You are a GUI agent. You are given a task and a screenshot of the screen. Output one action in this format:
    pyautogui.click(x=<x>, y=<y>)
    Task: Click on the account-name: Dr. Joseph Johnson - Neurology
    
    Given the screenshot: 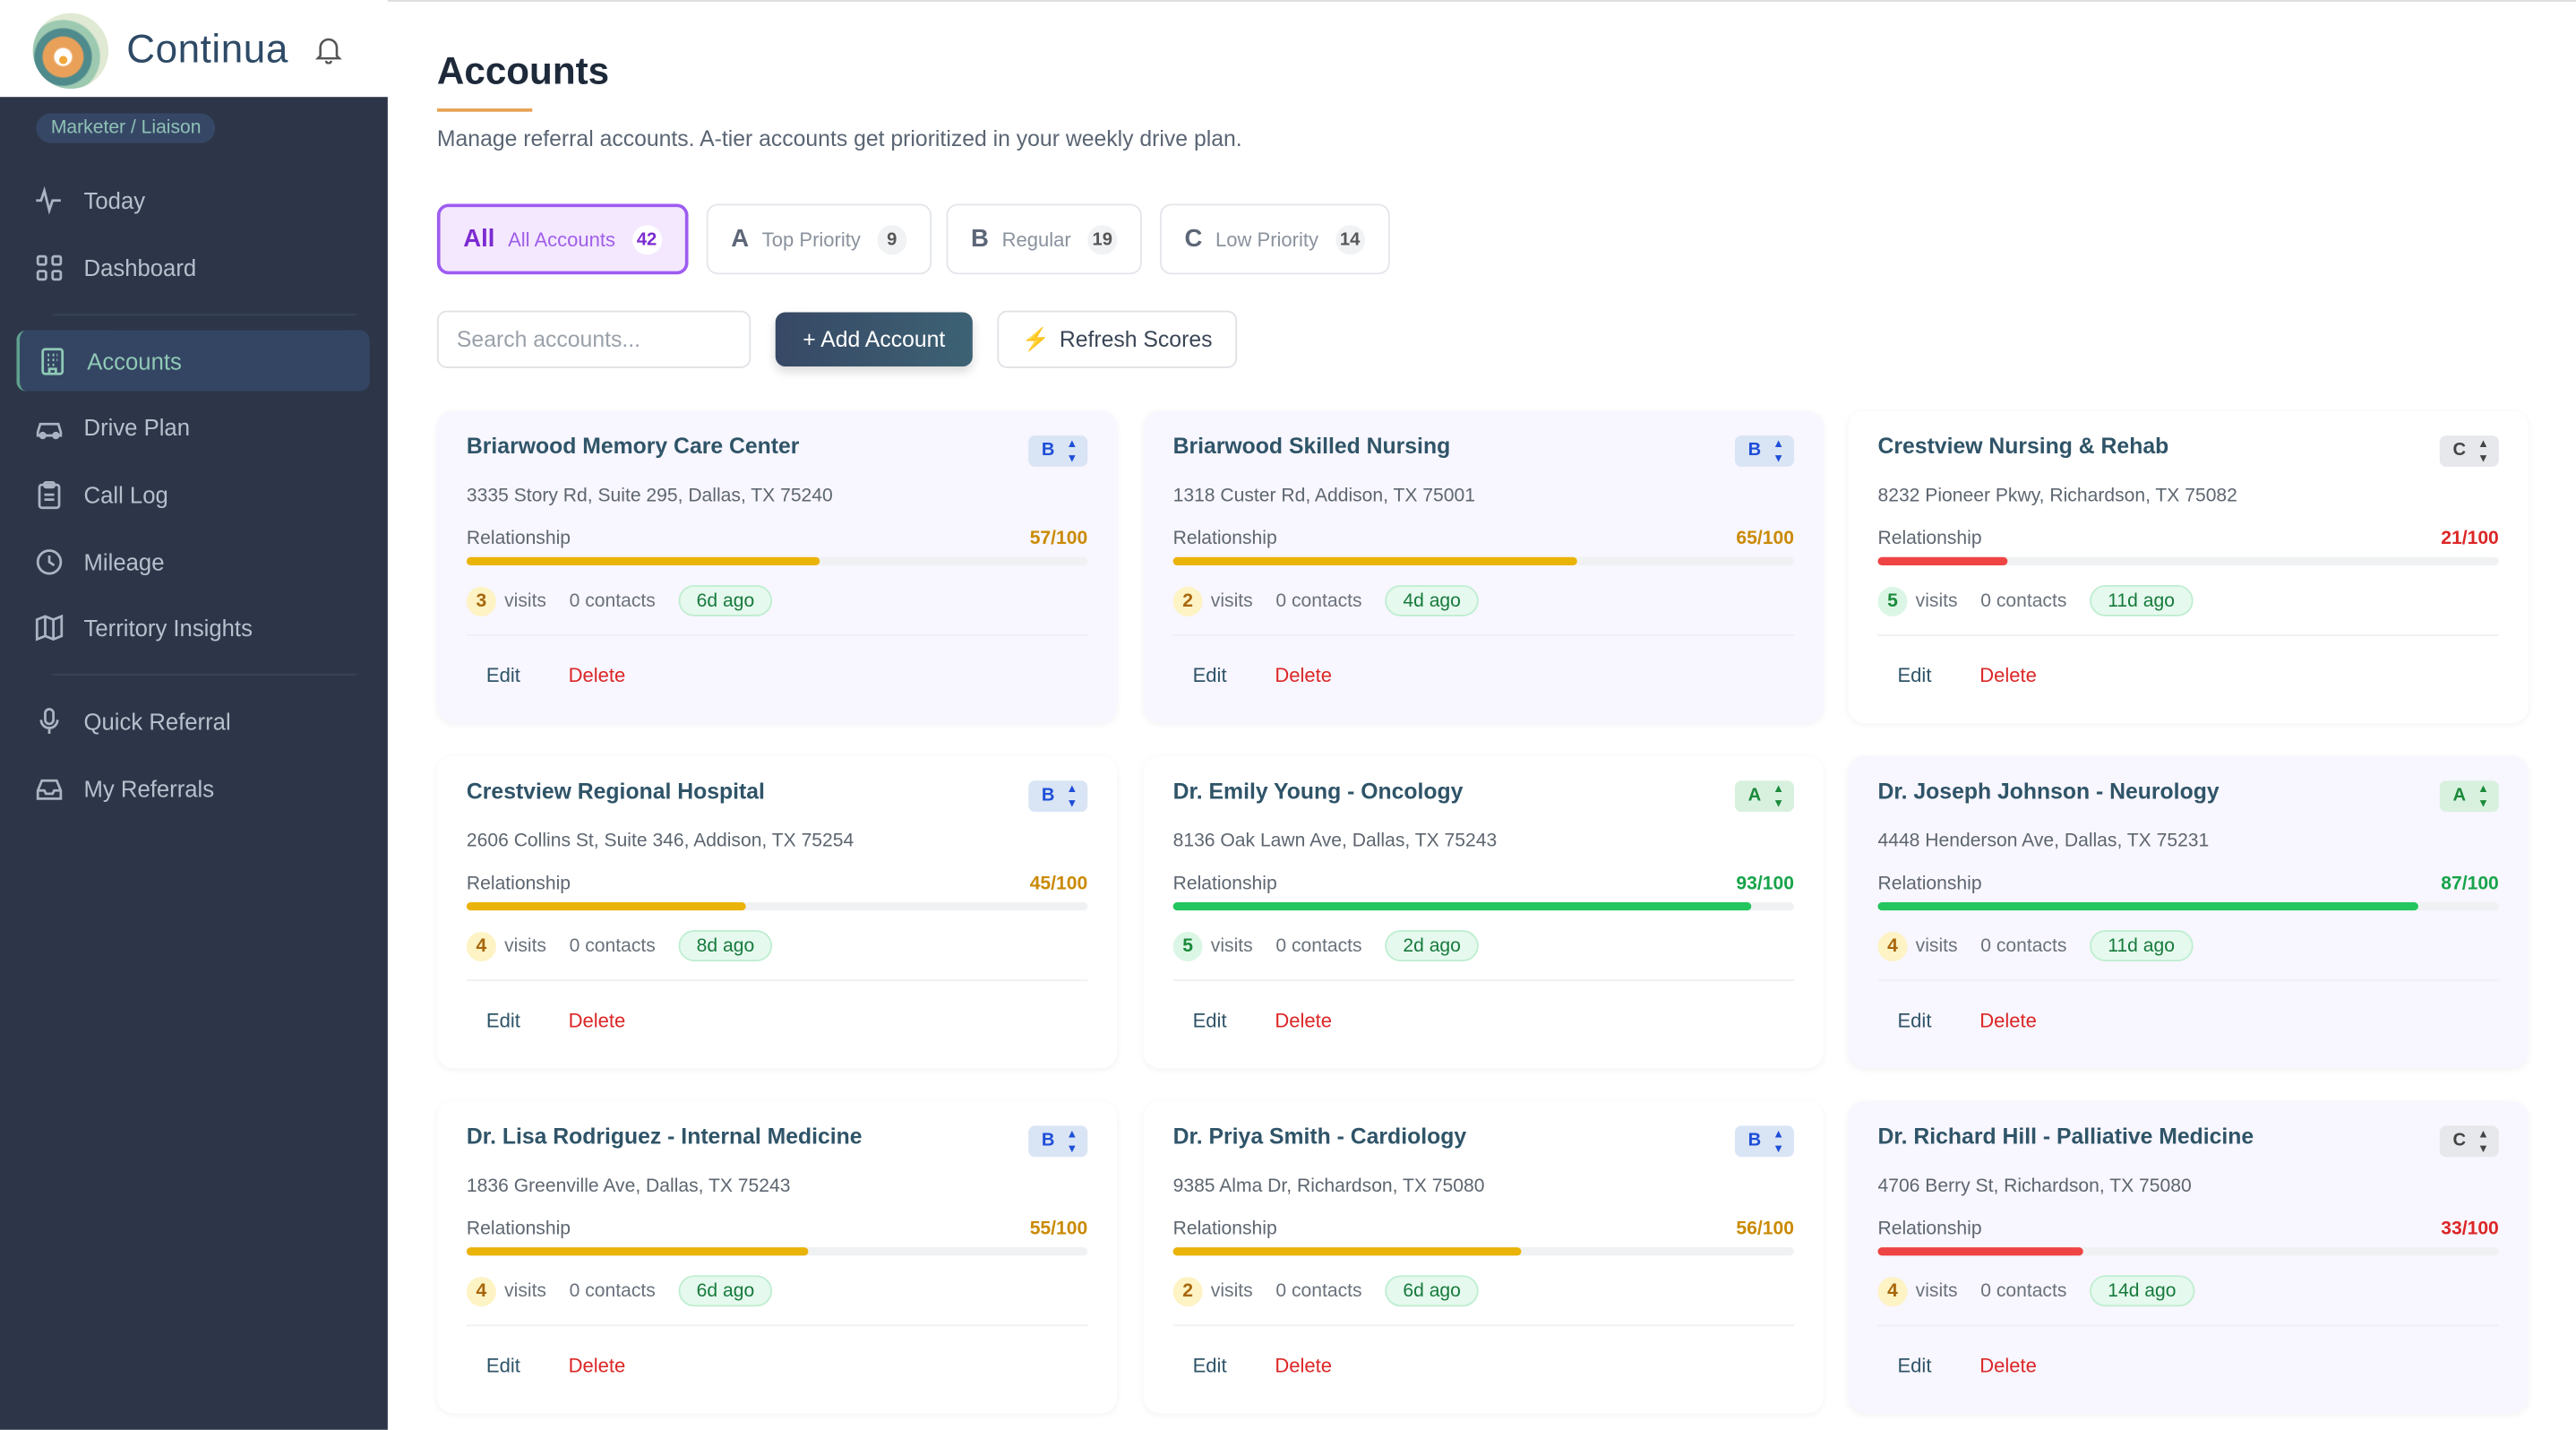 What is the action you would take?
    pyautogui.click(x=2048, y=791)
    